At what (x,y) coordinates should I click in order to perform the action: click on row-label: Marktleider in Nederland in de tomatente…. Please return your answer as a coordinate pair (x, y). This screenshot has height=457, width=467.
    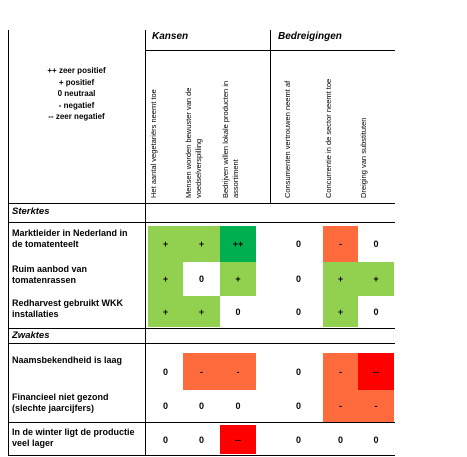
    Looking at the image, I should click on (70, 238).